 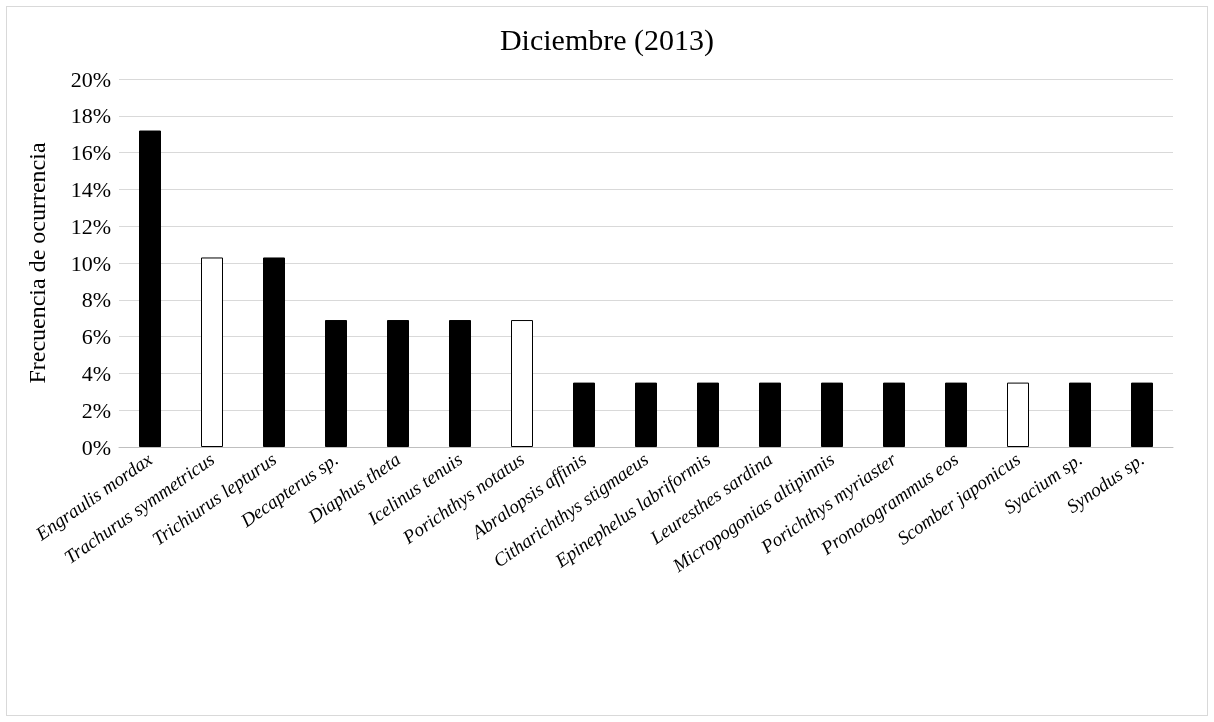 What do you see at coordinates (90, 263) in the screenshot?
I see `y-tick-label: 10%` at bounding box center [90, 263].